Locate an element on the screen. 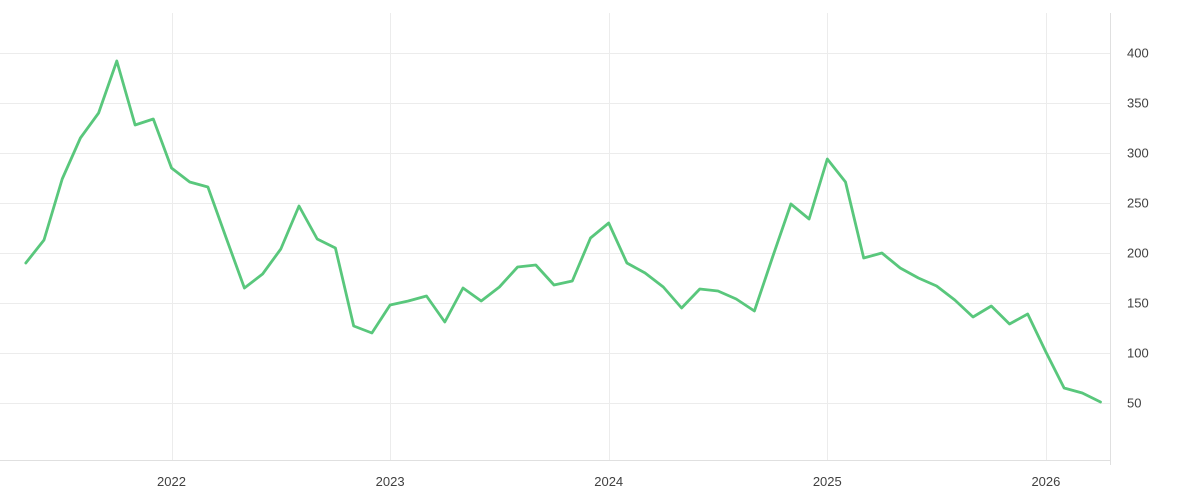  x-tick-label: 2023 is located at coordinates (390, 481).